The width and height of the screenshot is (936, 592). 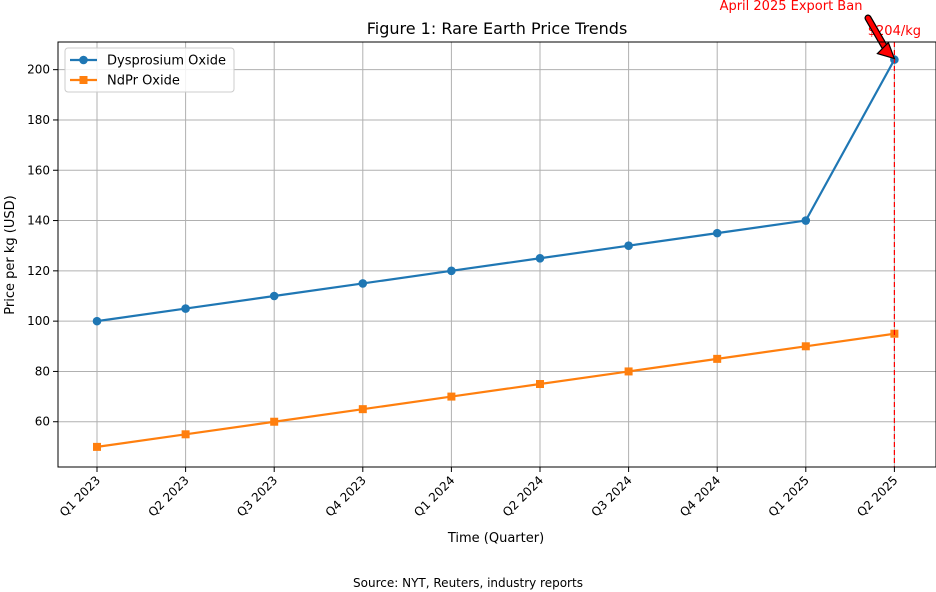 What do you see at coordinates (10, 254) in the screenshot?
I see `y-axis-label: Price per kg (USD)` at bounding box center [10, 254].